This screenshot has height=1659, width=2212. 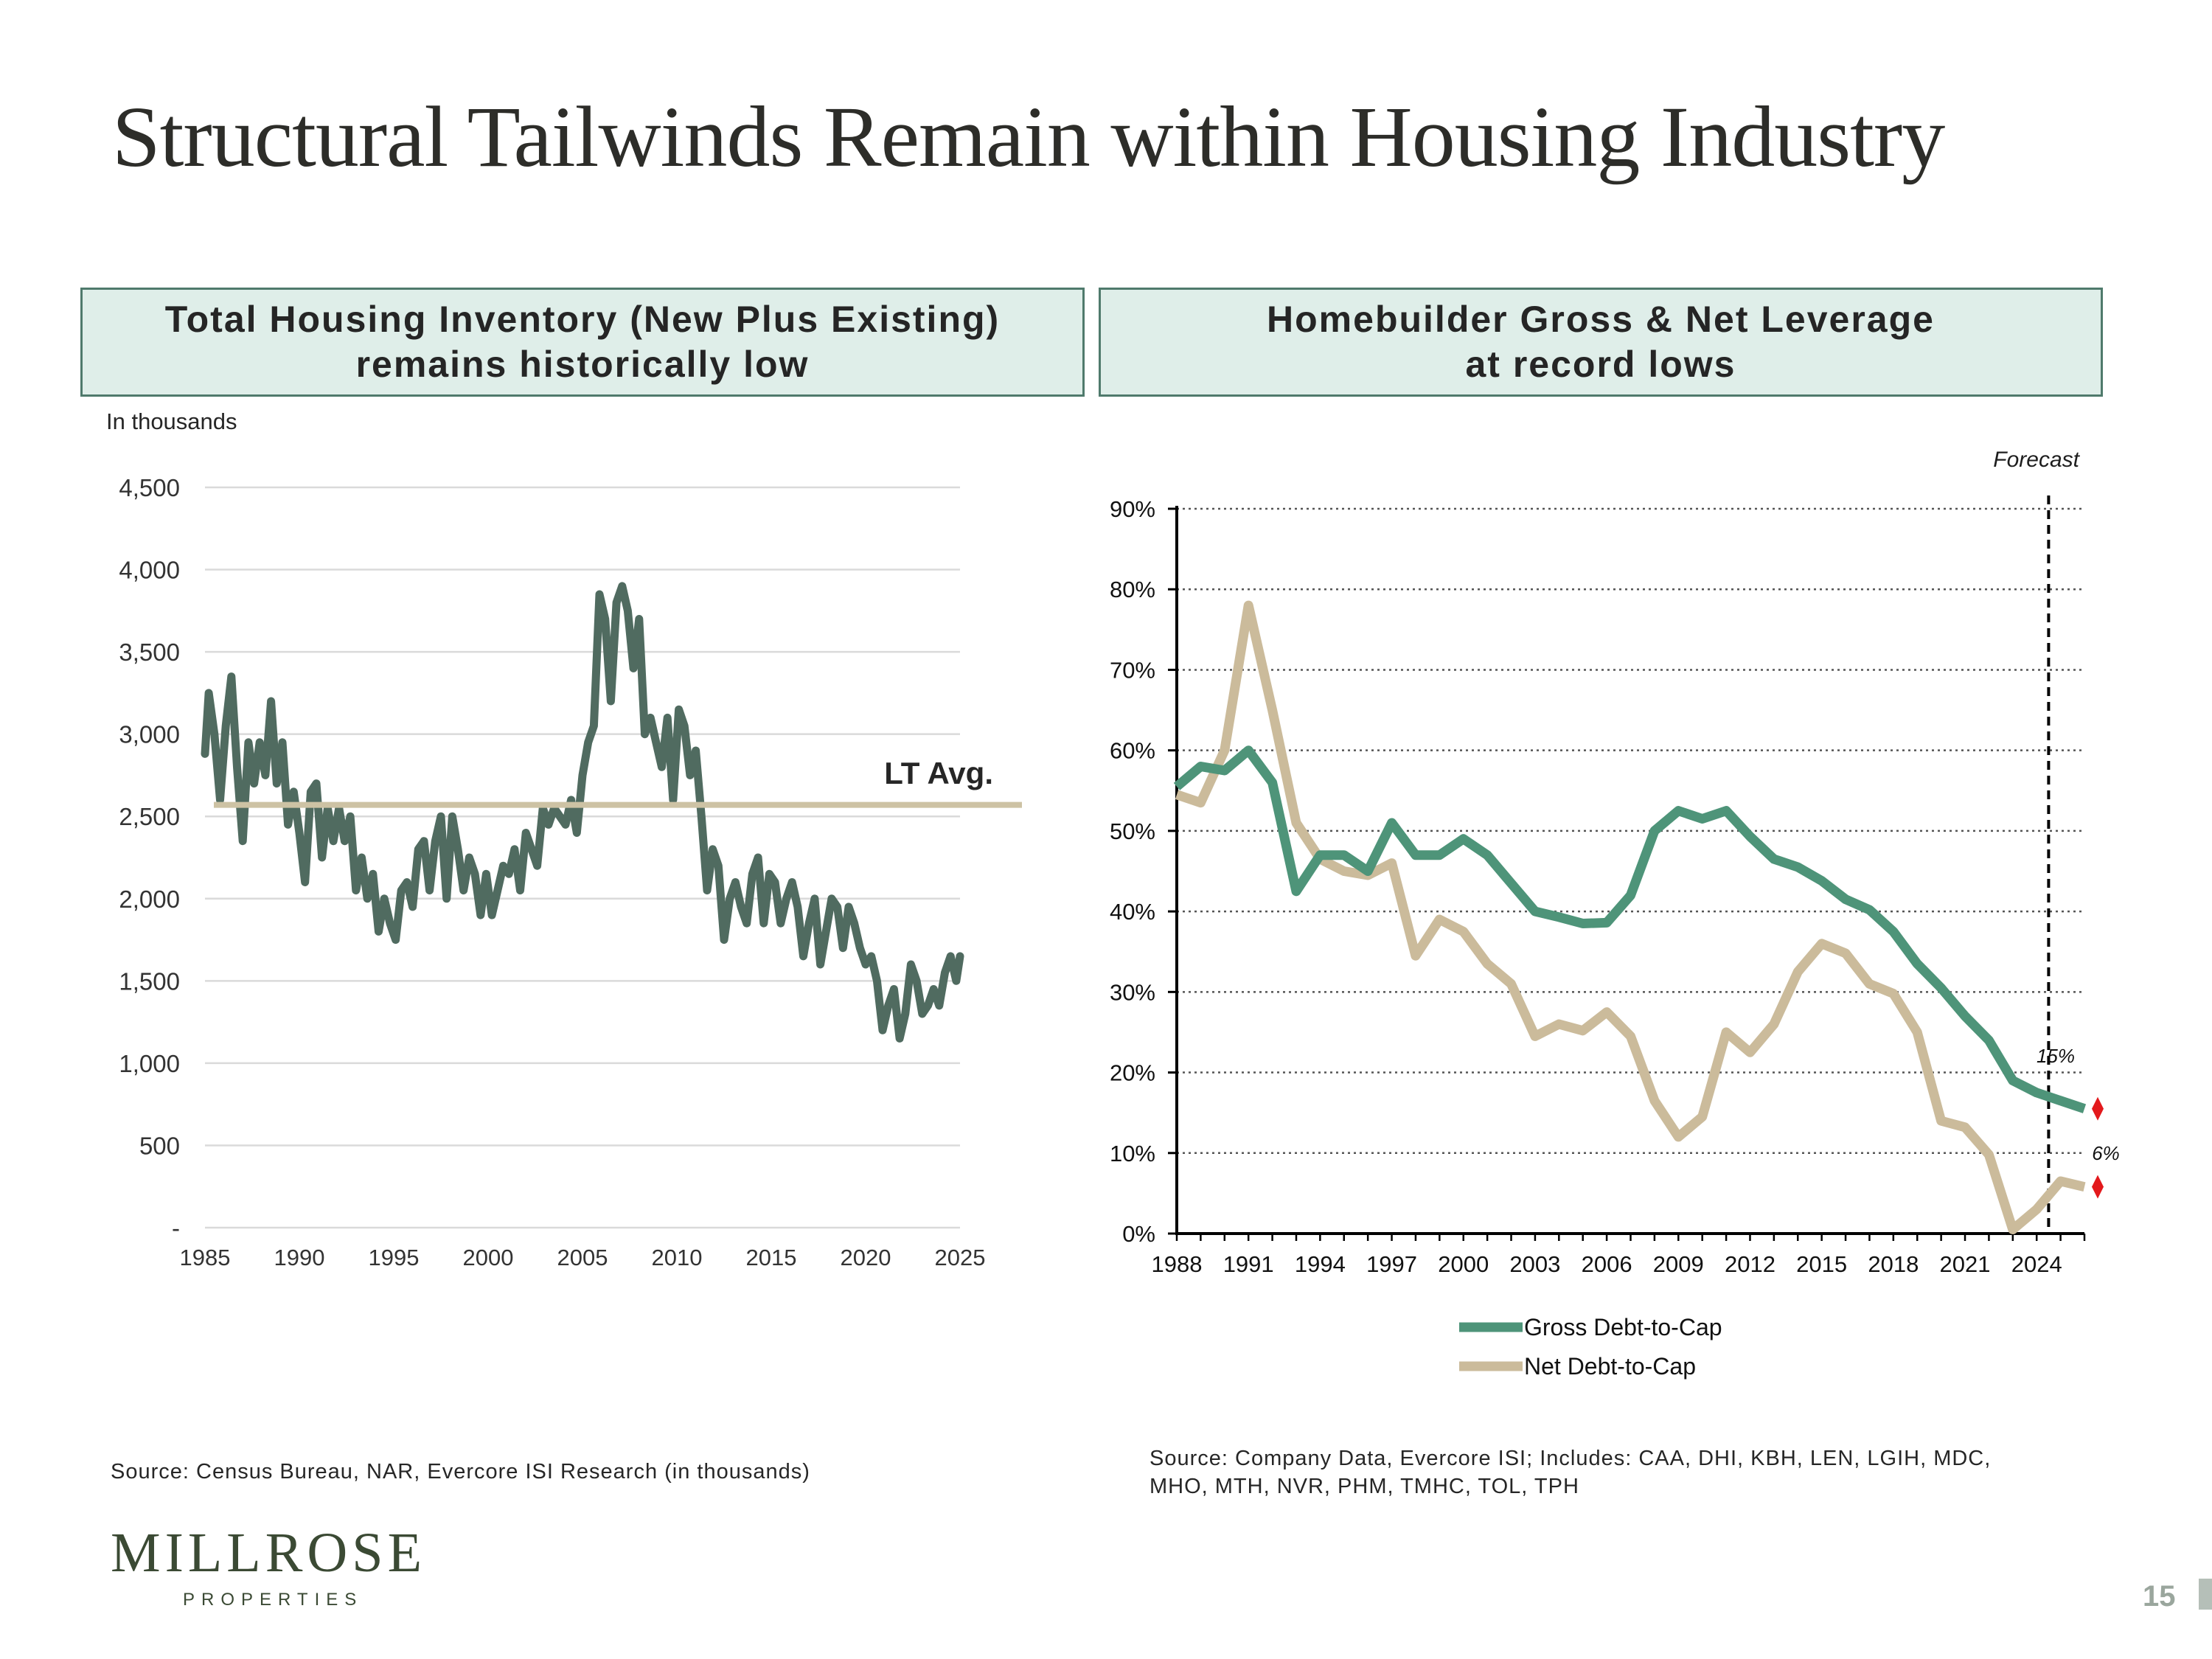 I want to click on leverage-x-tick: 1991, so click(x=1248, y=1264).